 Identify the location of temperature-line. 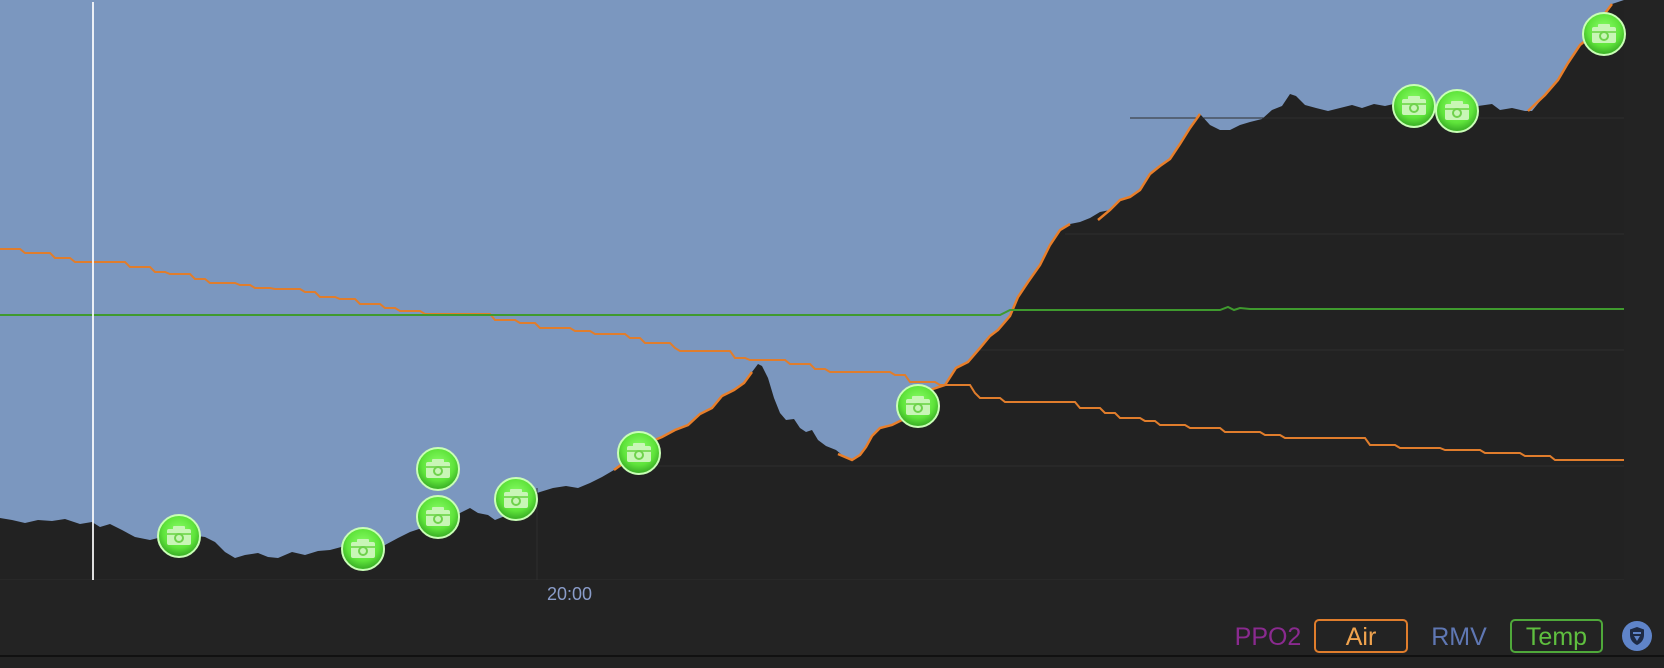
(812, 310).